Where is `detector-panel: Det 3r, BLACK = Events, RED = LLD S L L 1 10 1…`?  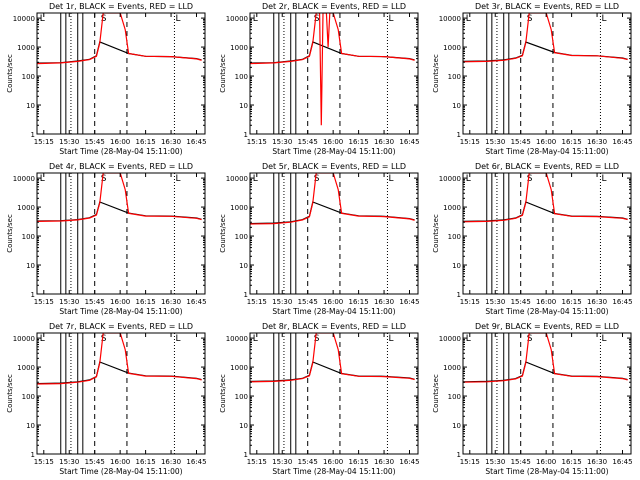 detector-panel: Det 3r, BLACK = Events, RED = LLD S L L 1 10 1… is located at coordinates (532, 79).